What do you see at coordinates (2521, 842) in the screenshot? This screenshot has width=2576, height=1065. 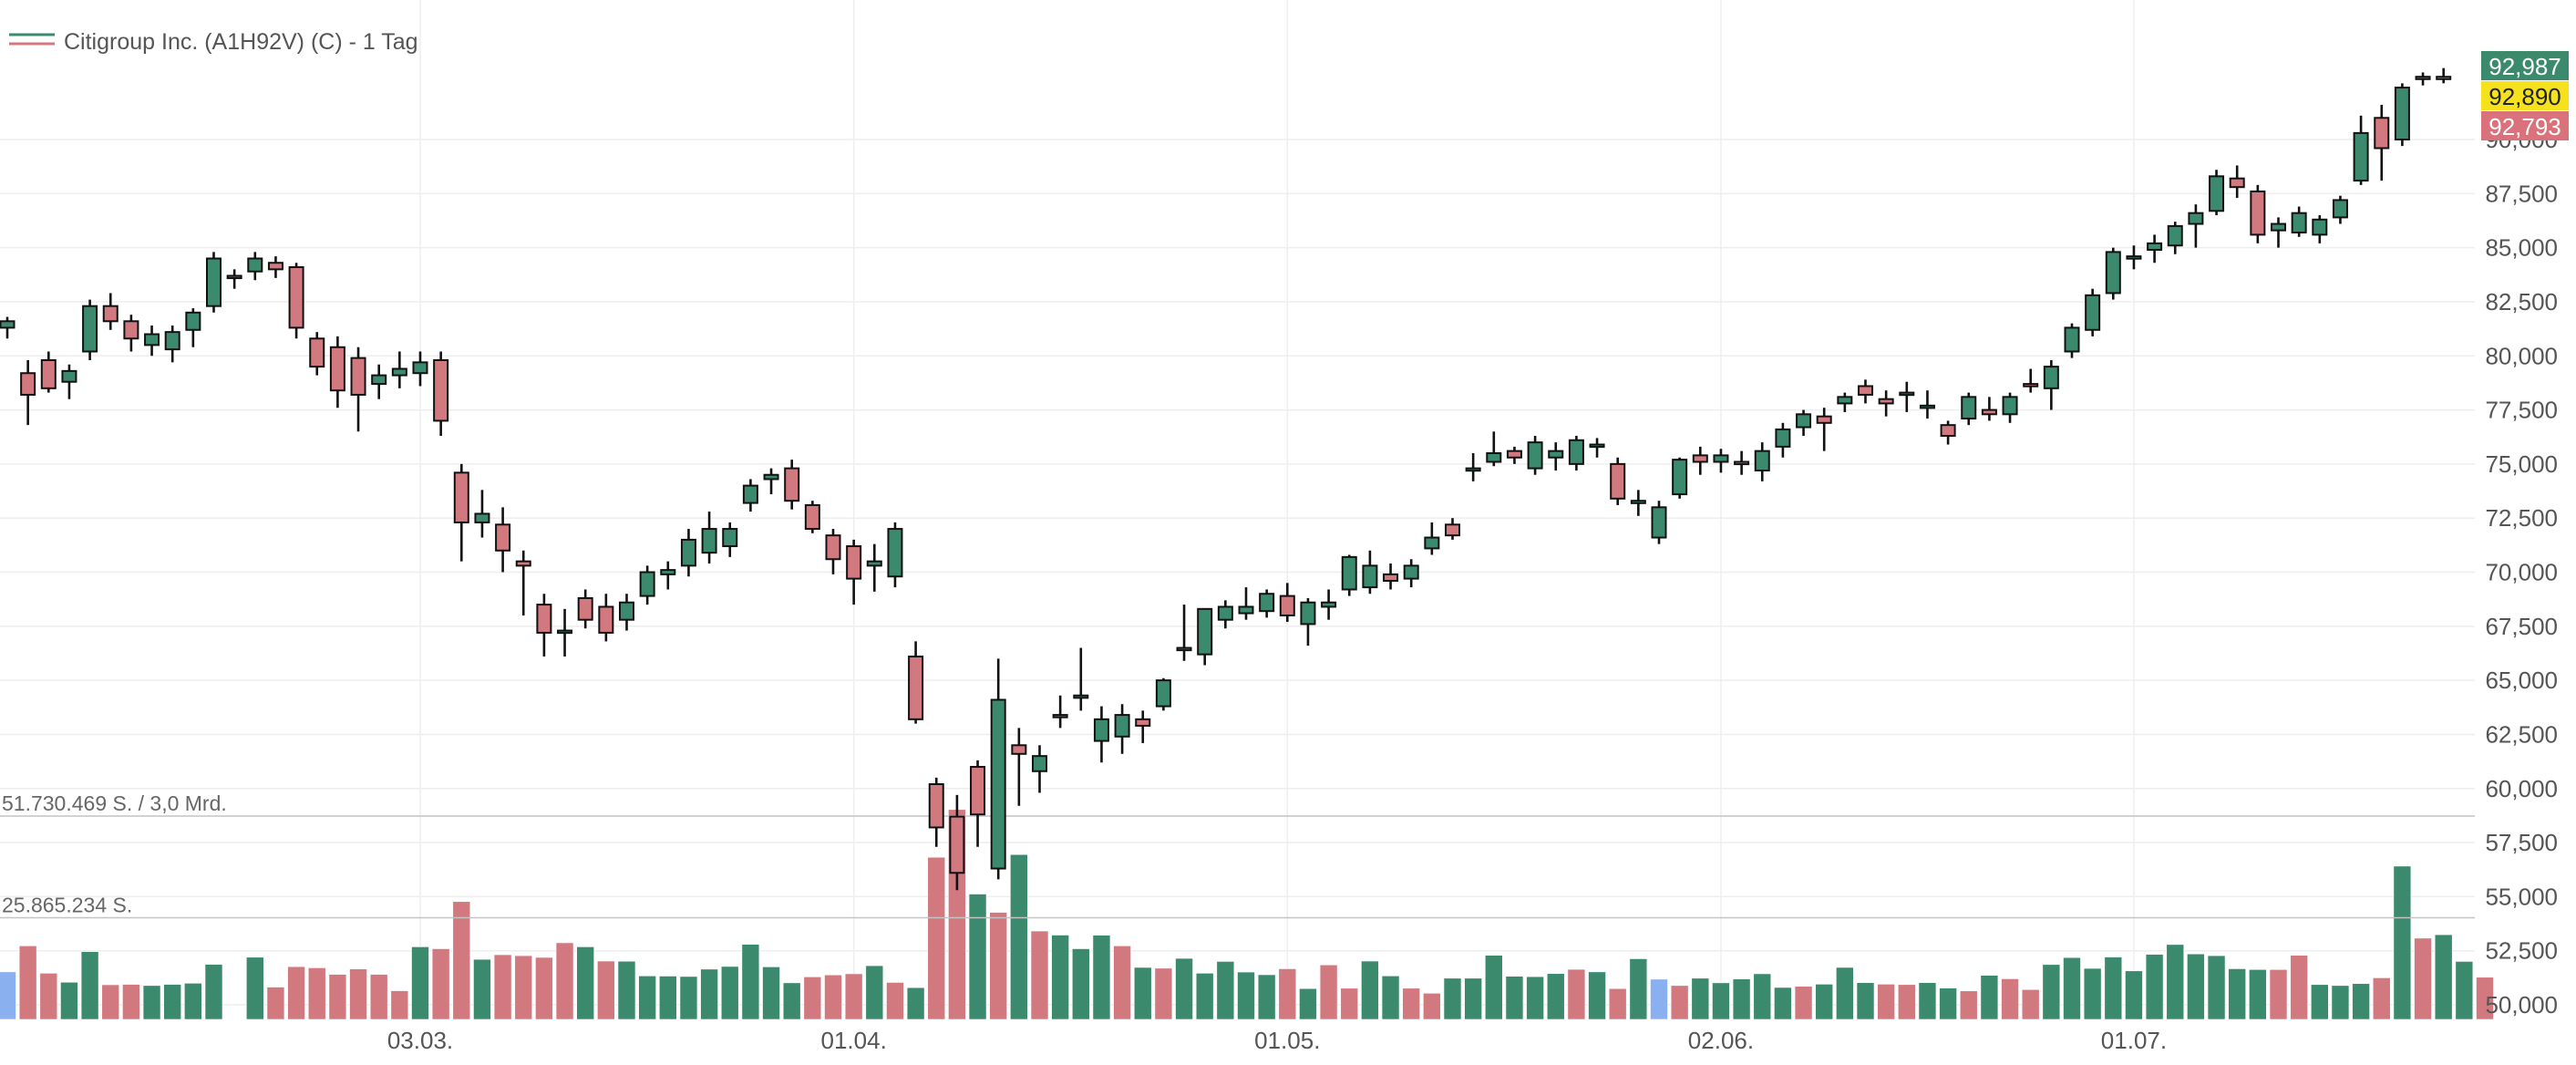 I see `y-tick-label: 57,500` at bounding box center [2521, 842].